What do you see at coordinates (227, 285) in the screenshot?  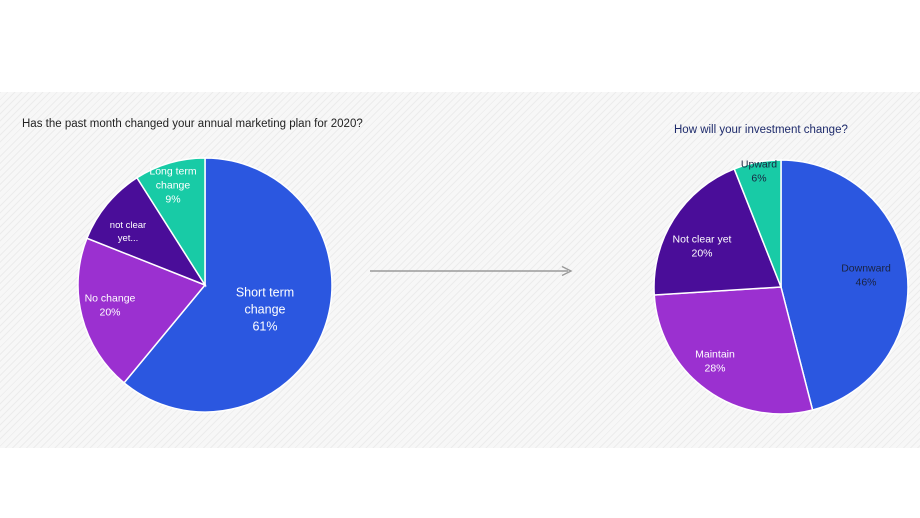 I see `left-pie-slice-short-term` at bounding box center [227, 285].